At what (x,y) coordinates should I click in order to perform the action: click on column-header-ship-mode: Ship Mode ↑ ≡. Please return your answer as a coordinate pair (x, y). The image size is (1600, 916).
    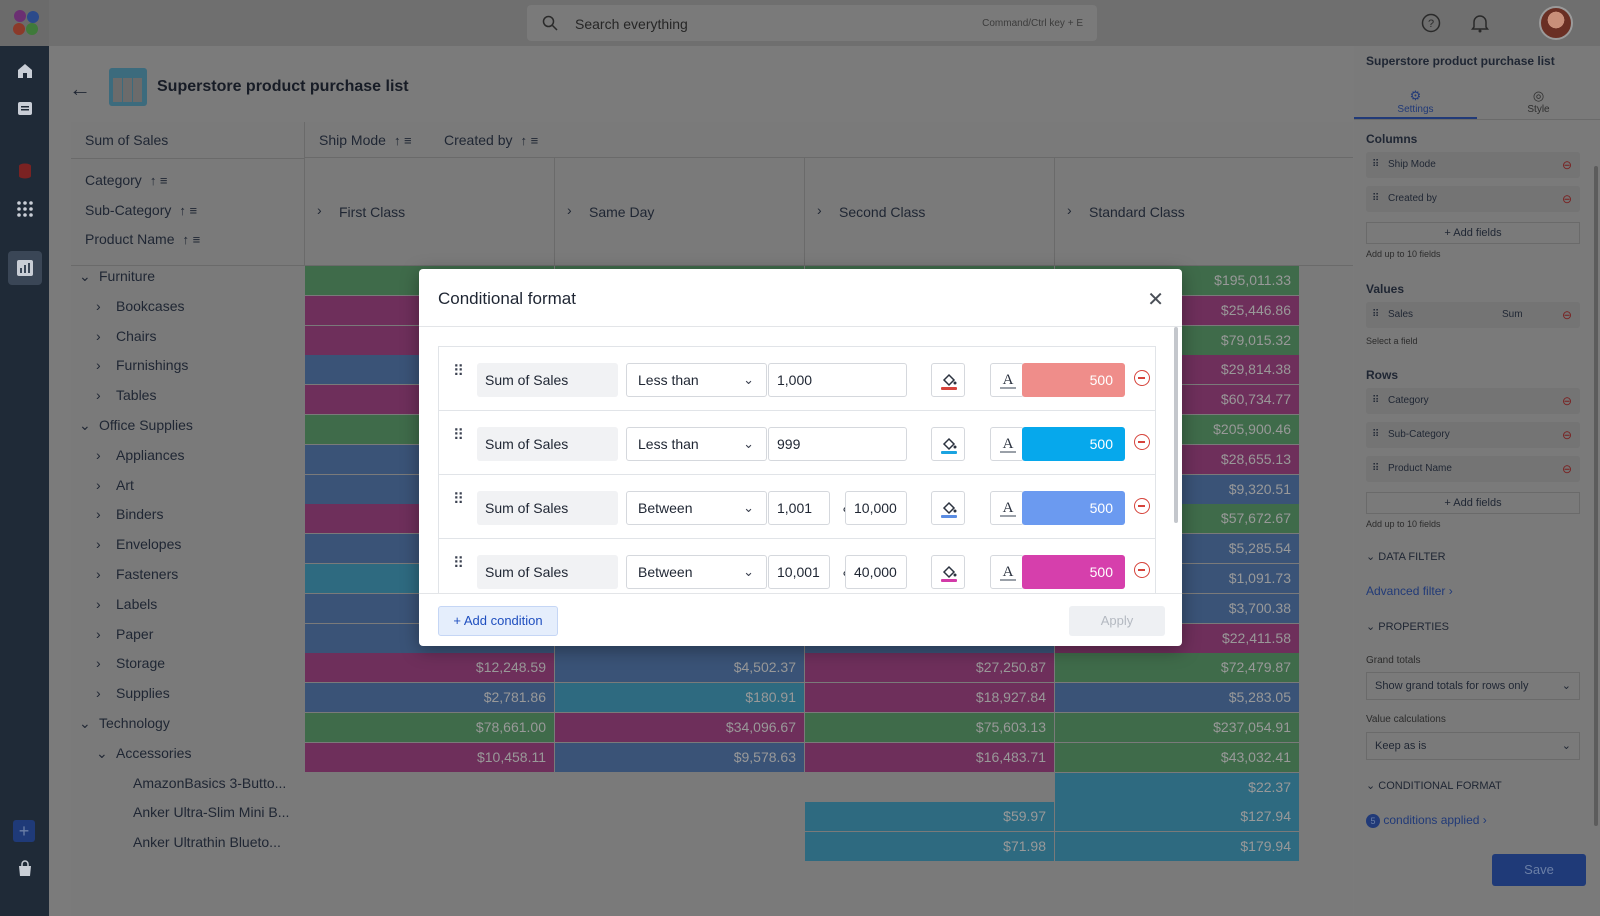
    Looking at the image, I should click on (365, 140).